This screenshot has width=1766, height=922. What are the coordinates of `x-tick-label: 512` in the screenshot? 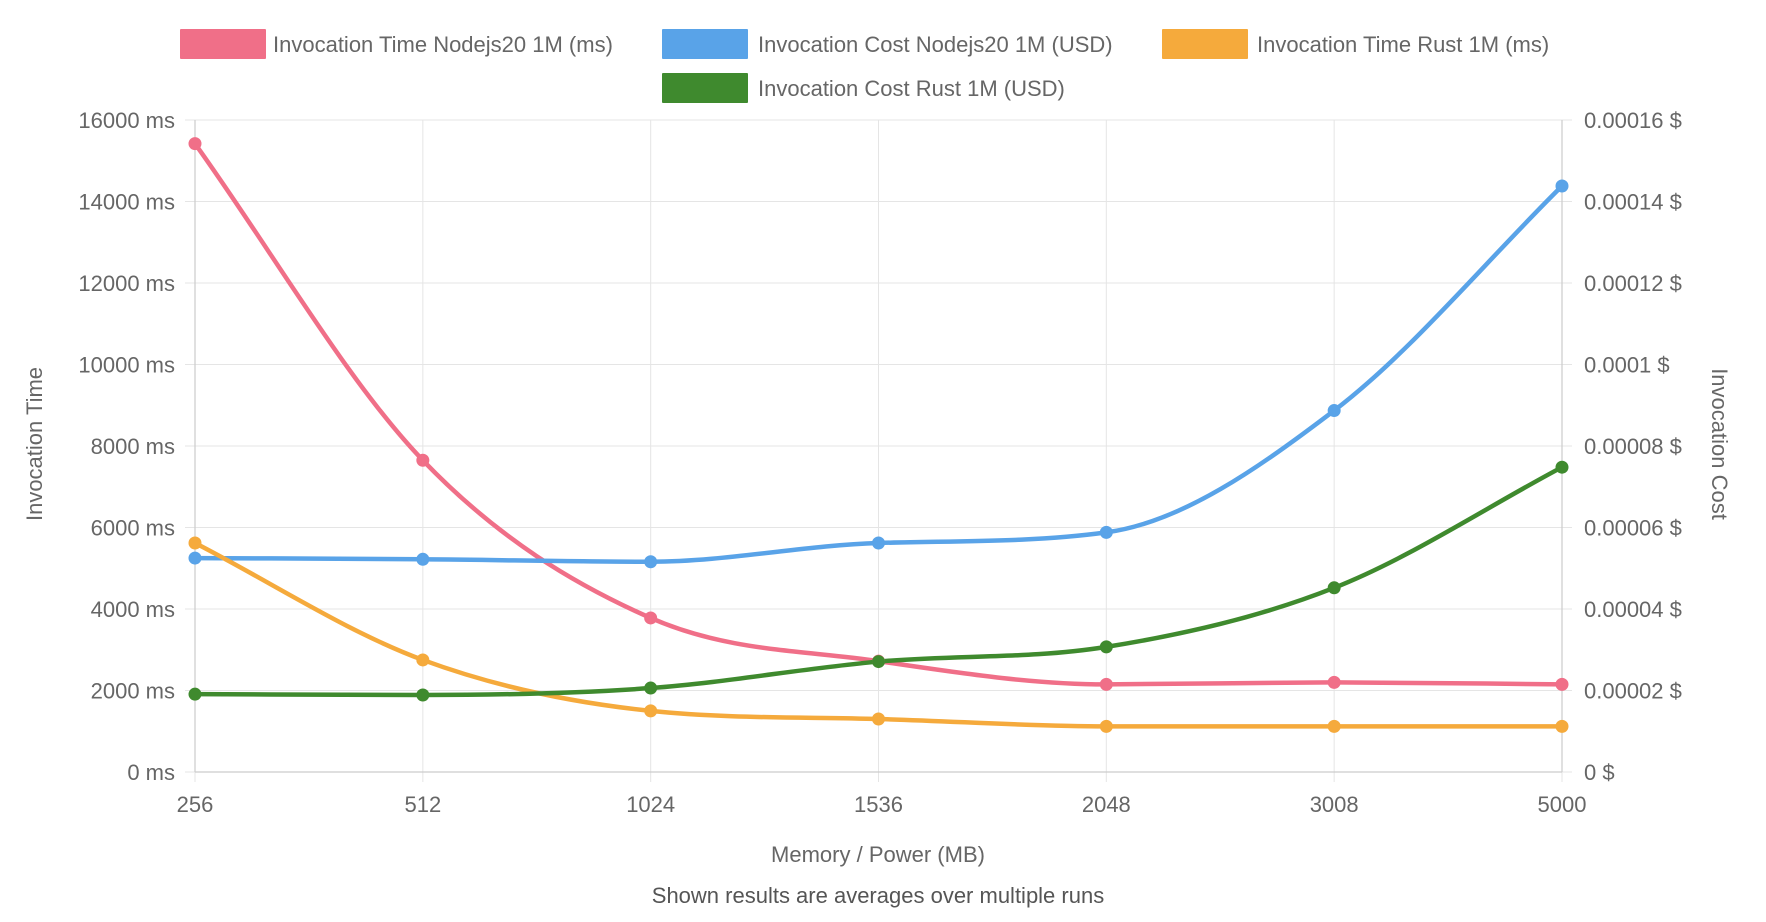 It's located at (422, 804).